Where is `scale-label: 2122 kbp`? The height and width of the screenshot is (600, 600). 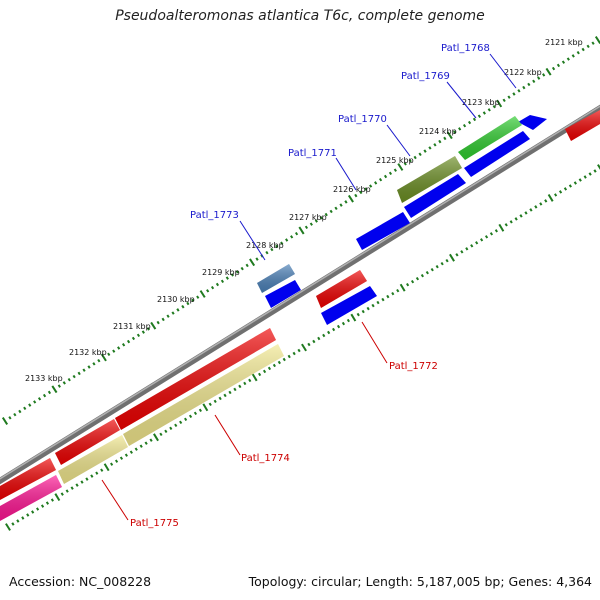
scale-label: 2122 kbp is located at coordinates (523, 72).